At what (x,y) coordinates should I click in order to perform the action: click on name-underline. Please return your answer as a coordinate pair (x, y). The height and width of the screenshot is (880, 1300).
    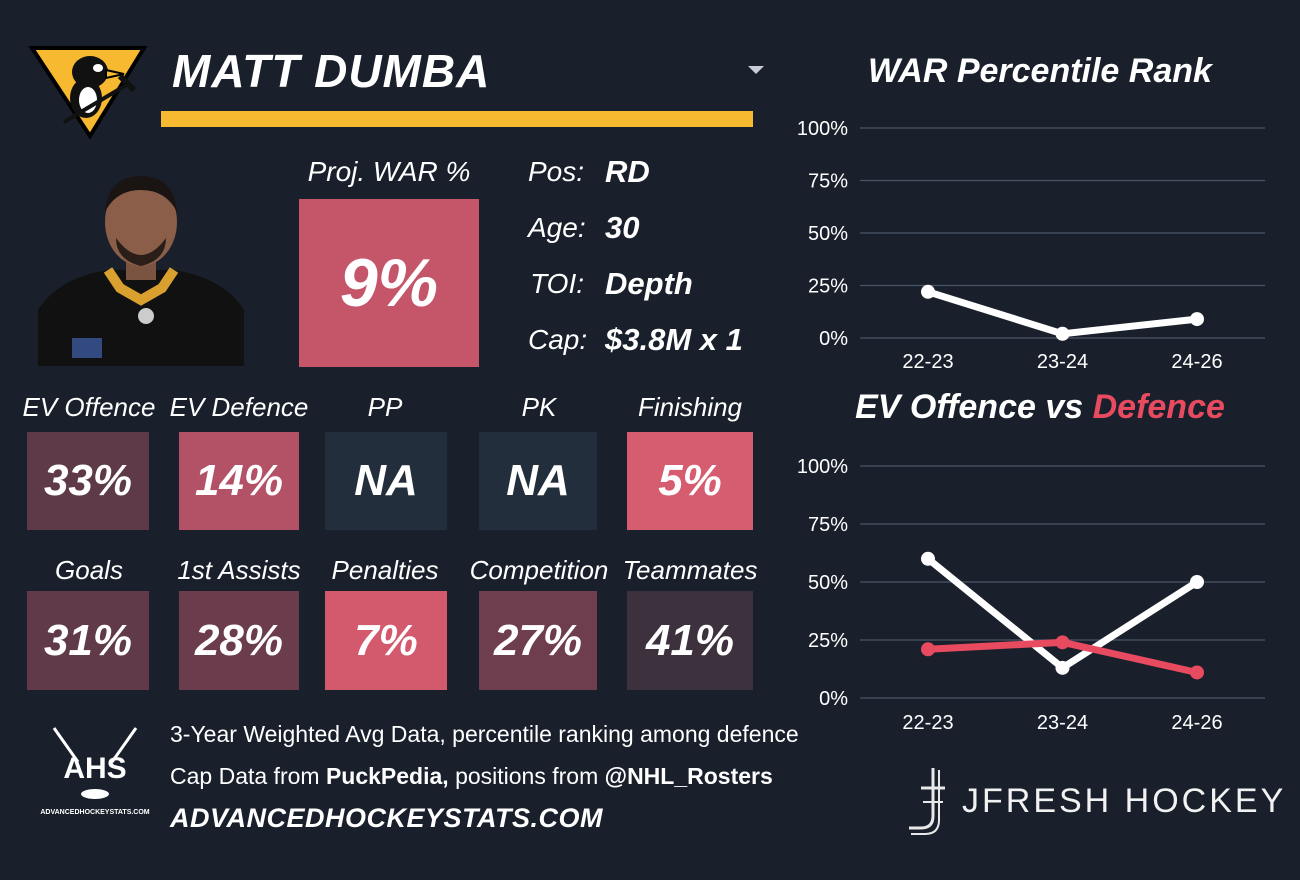
    Looking at the image, I should click on (457, 119).